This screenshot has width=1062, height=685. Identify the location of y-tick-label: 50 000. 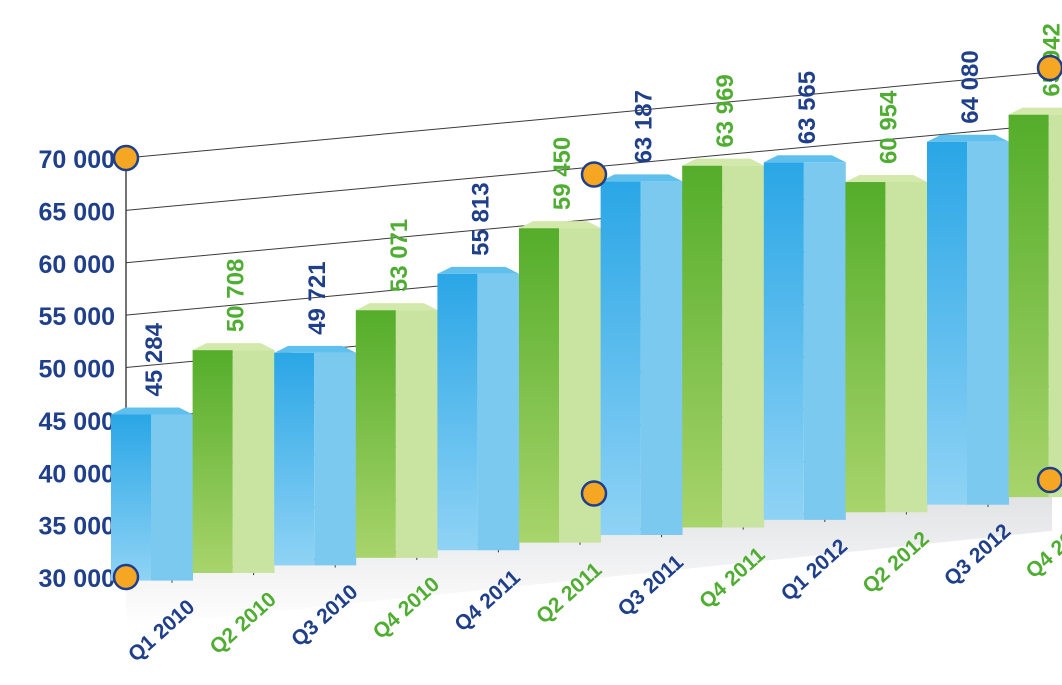
(77, 370).